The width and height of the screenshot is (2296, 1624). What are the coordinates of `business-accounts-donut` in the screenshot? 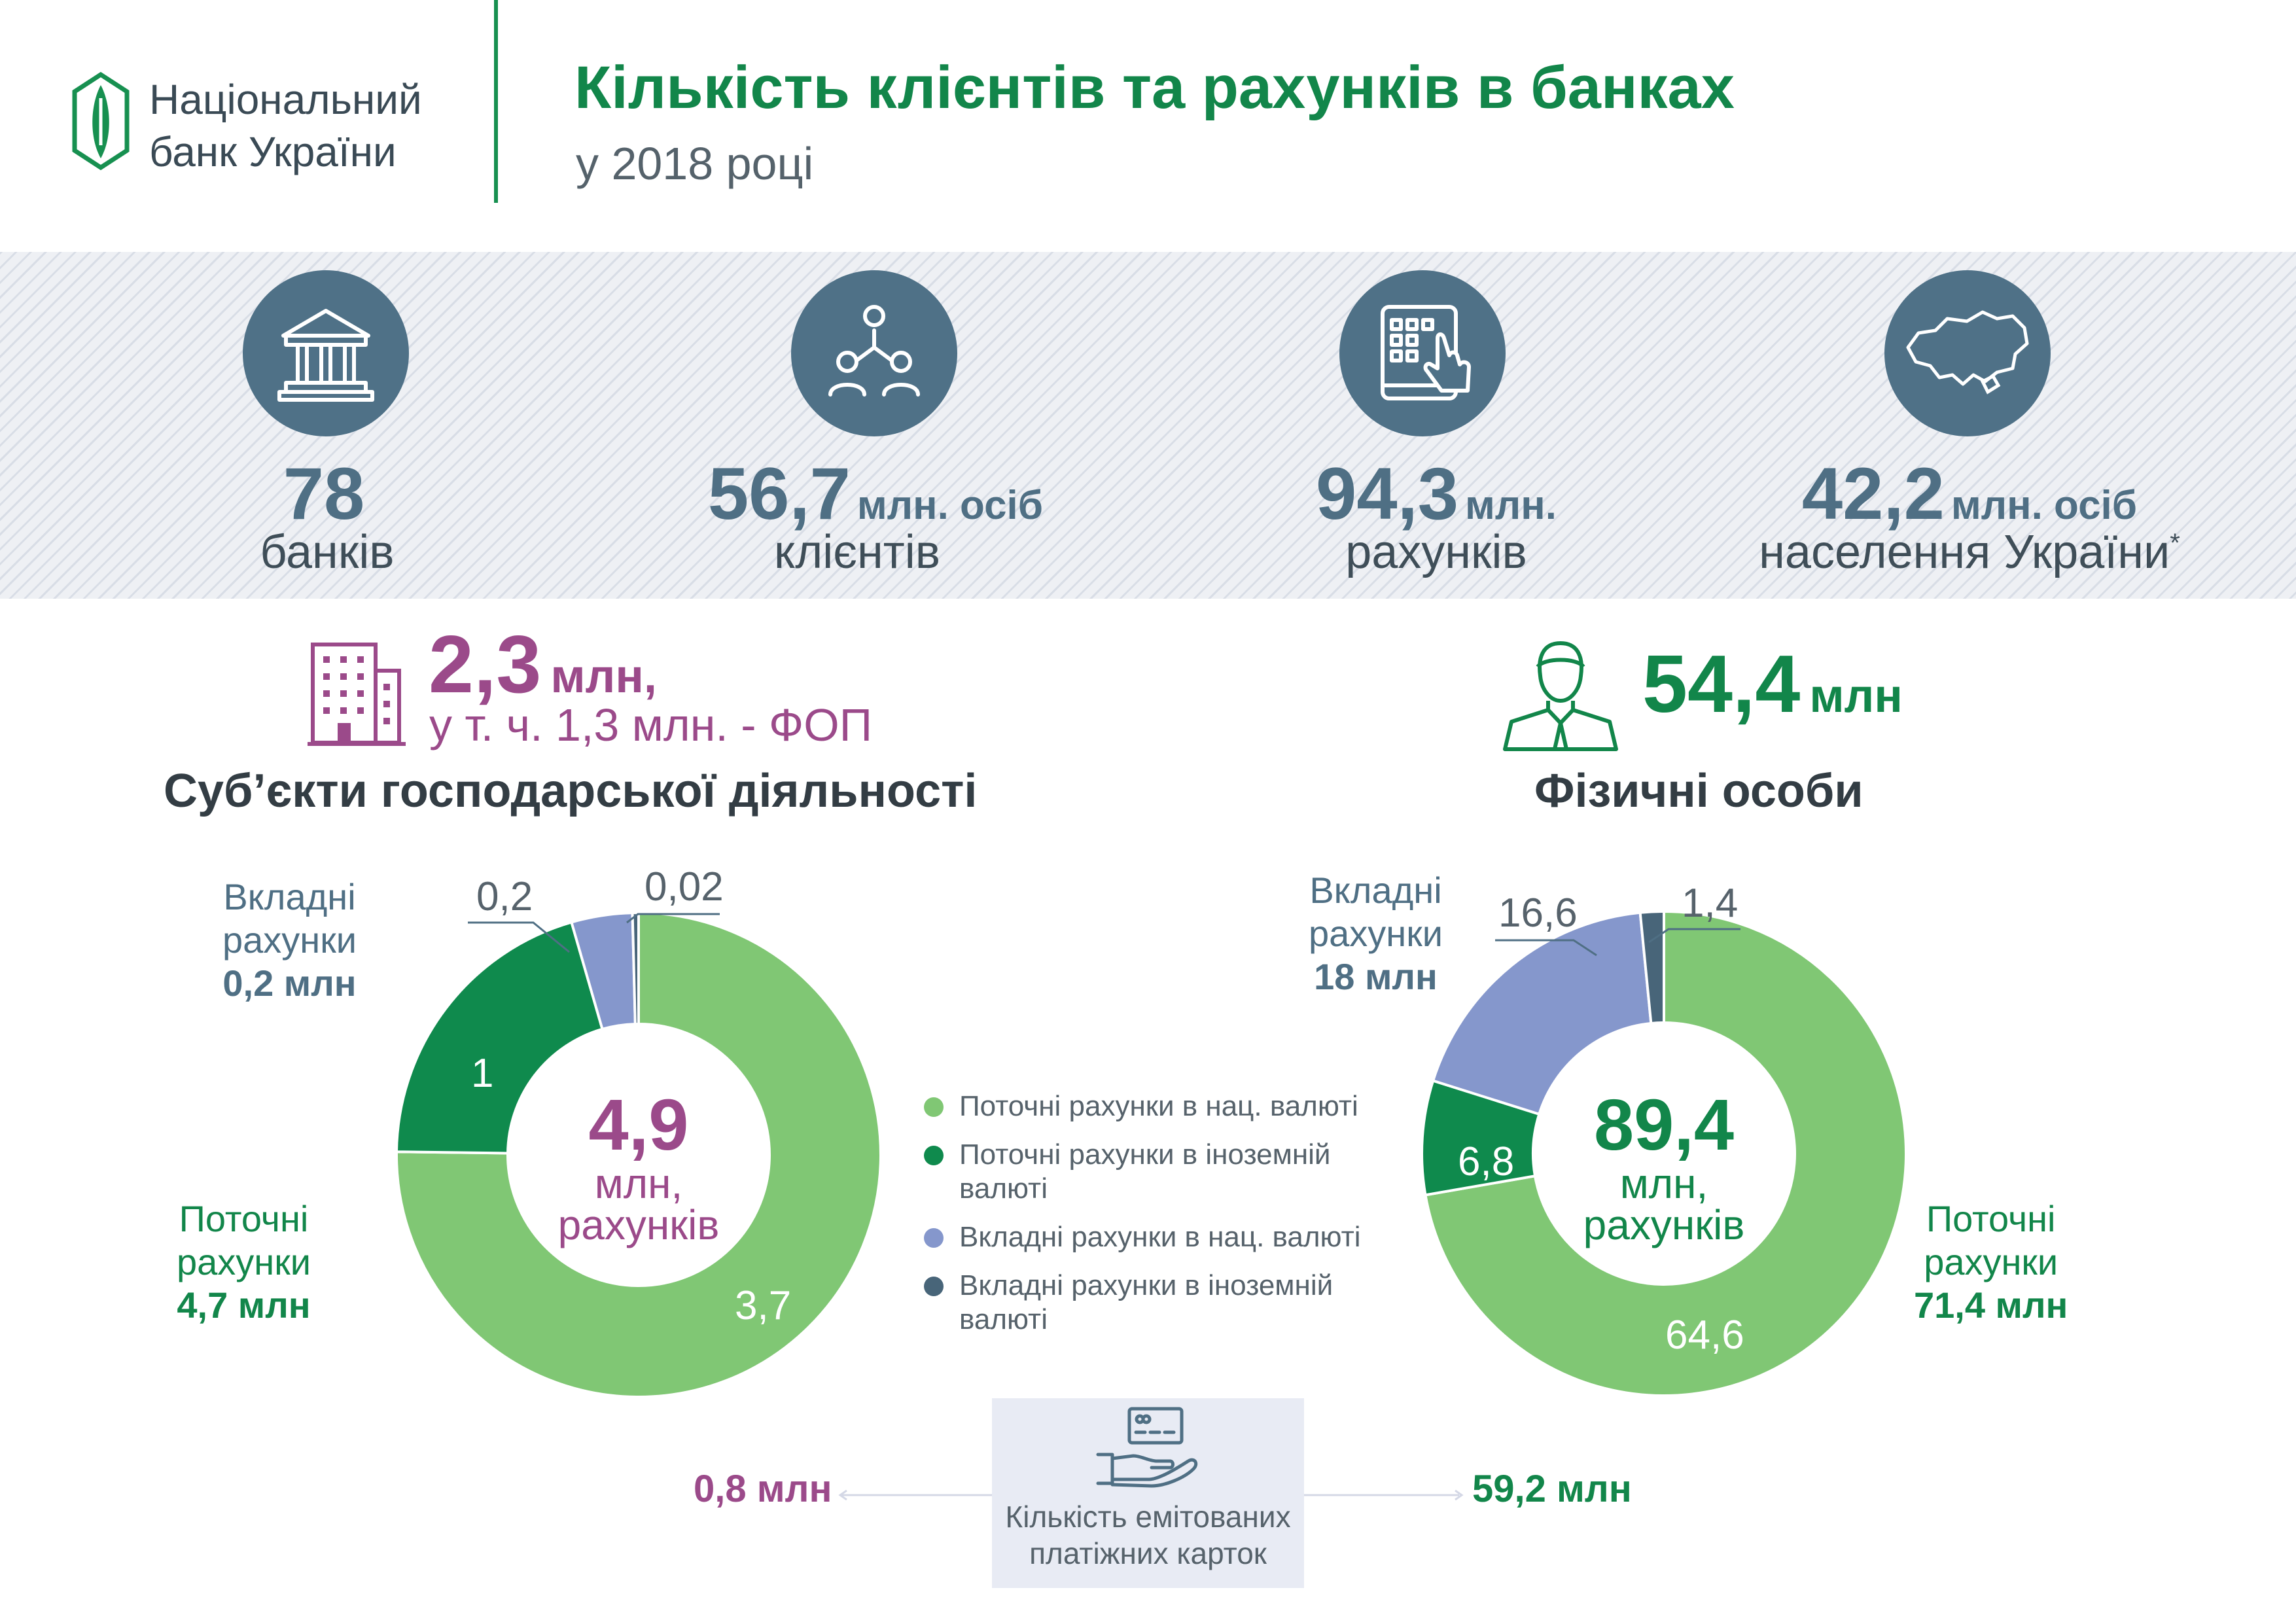 It's located at (638, 1154).